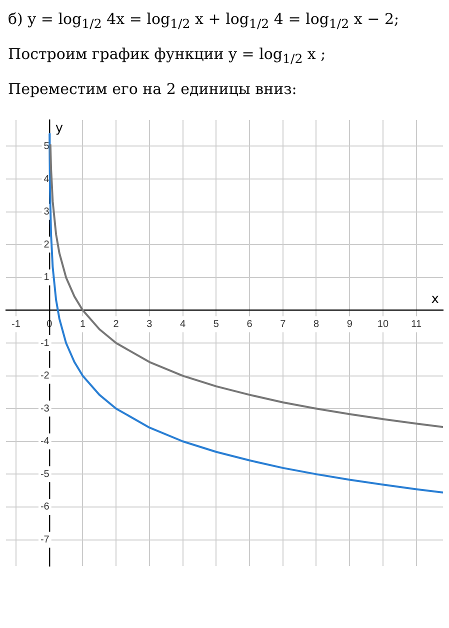 The width and height of the screenshot is (449, 628). Describe the element at coordinates (349, 324) in the screenshot. I see `x-tick-label: 9` at that location.